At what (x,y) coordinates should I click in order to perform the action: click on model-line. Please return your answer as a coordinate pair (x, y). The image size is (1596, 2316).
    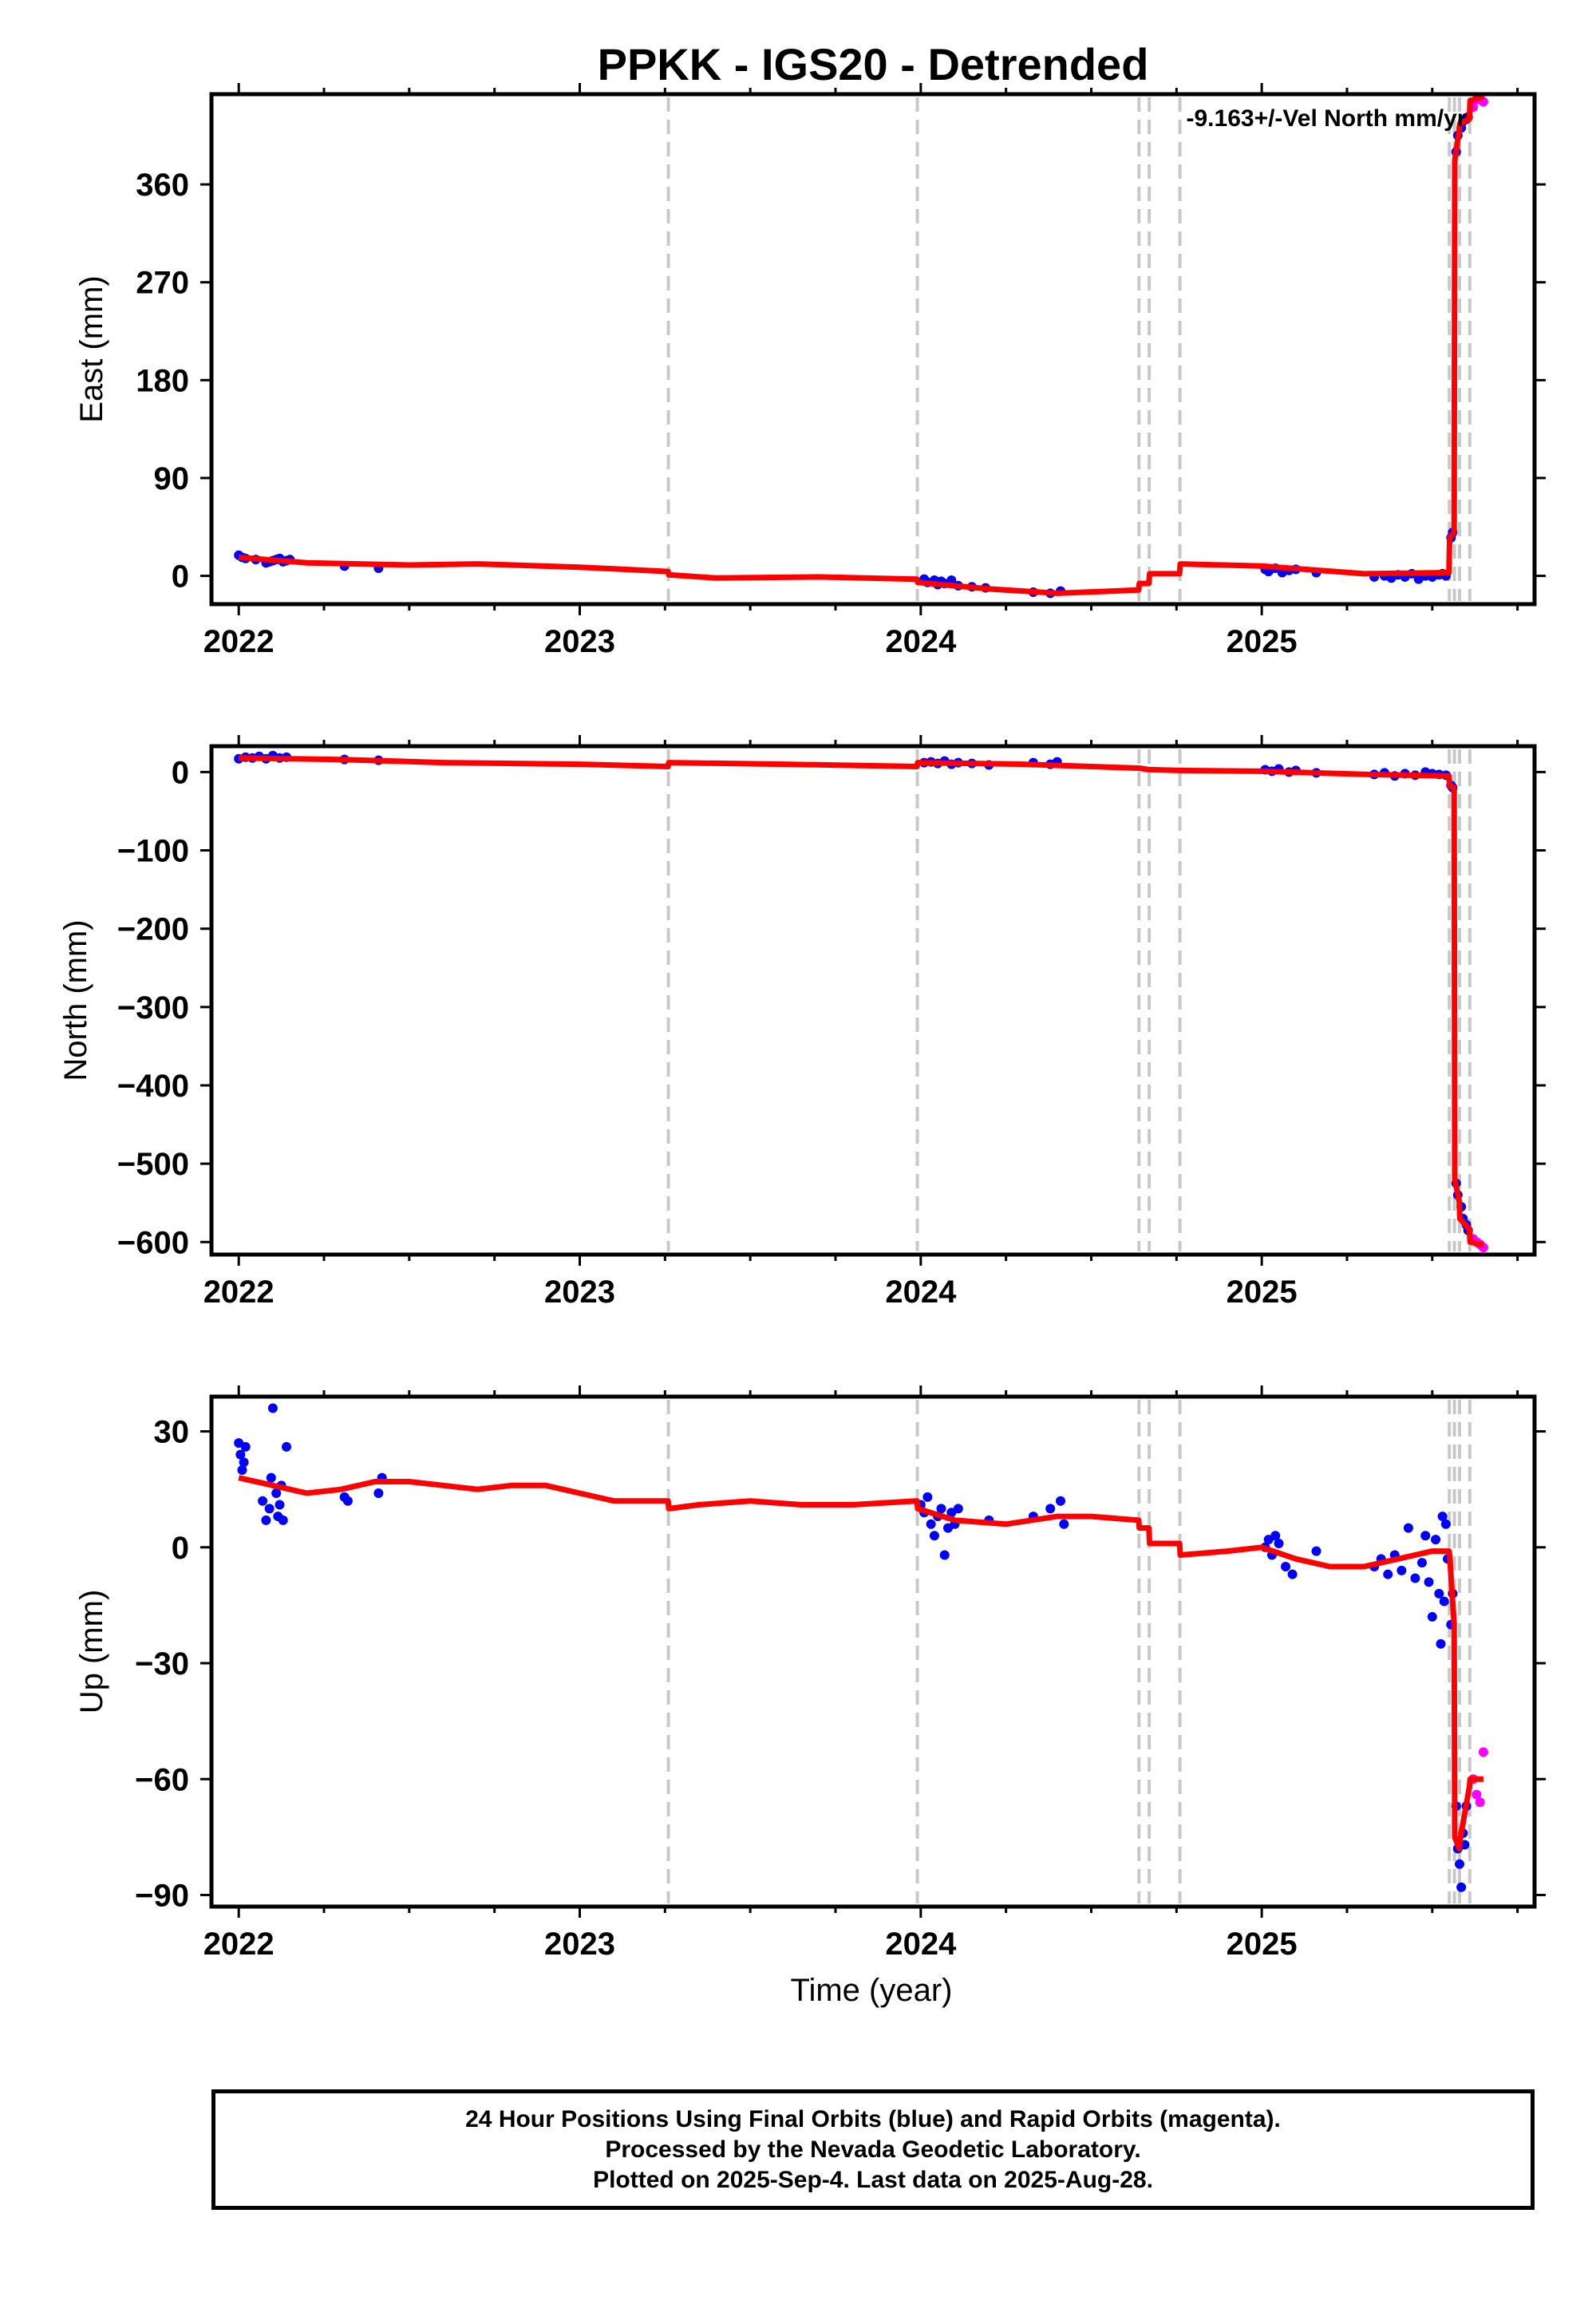
    Looking at the image, I should click on (860, 1663).